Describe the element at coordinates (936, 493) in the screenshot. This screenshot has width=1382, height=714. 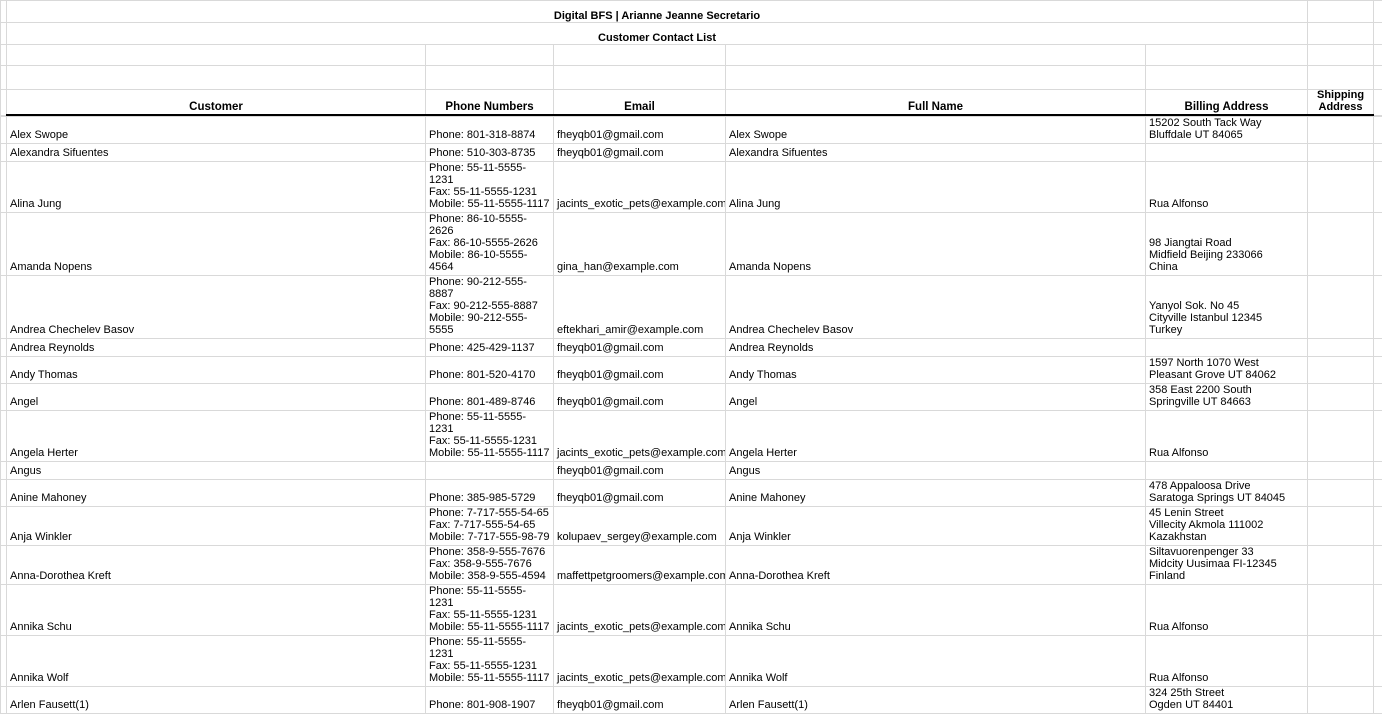
I see `cell-full-name: Anine Mahoney` at that location.